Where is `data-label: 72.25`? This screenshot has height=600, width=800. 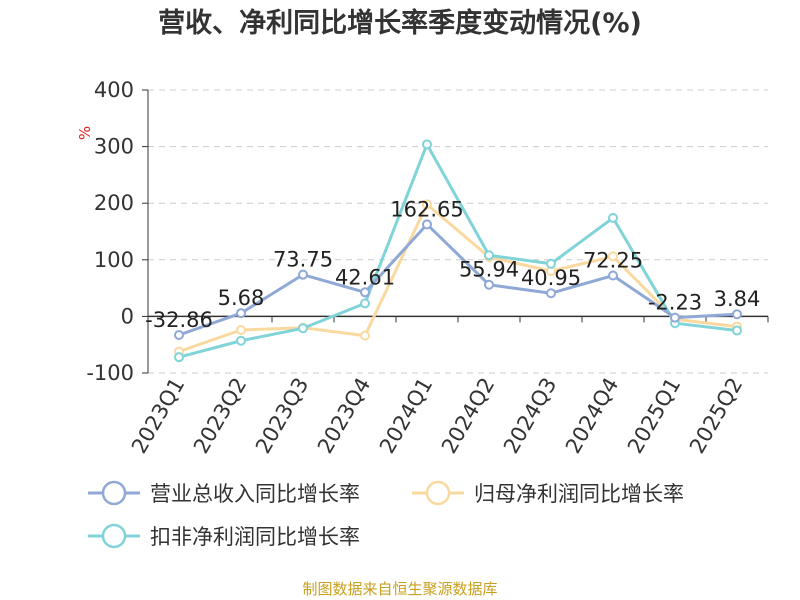 data-label: 72.25 is located at coordinates (613, 261).